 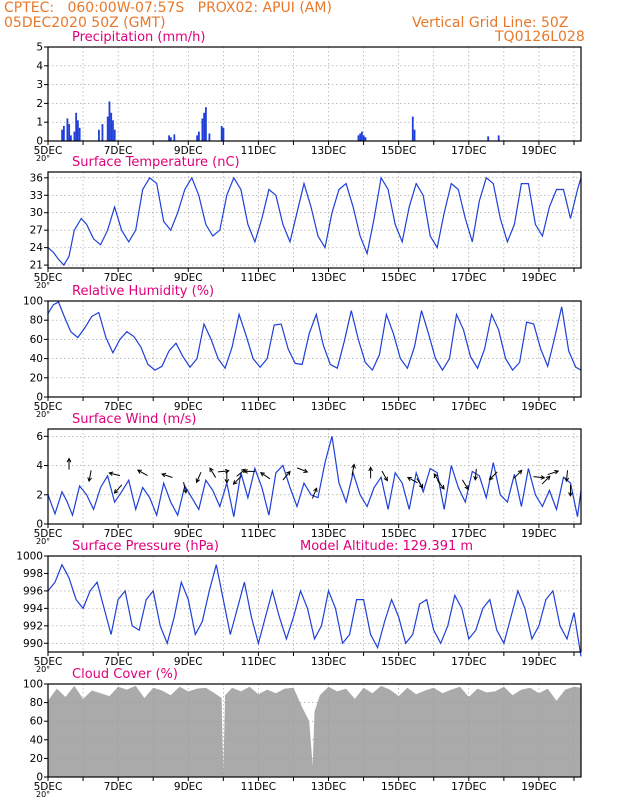 What do you see at coordinates (33, 644) in the screenshot?
I see `pressure-ytick-label: 990` at bounding box center [33, 644].